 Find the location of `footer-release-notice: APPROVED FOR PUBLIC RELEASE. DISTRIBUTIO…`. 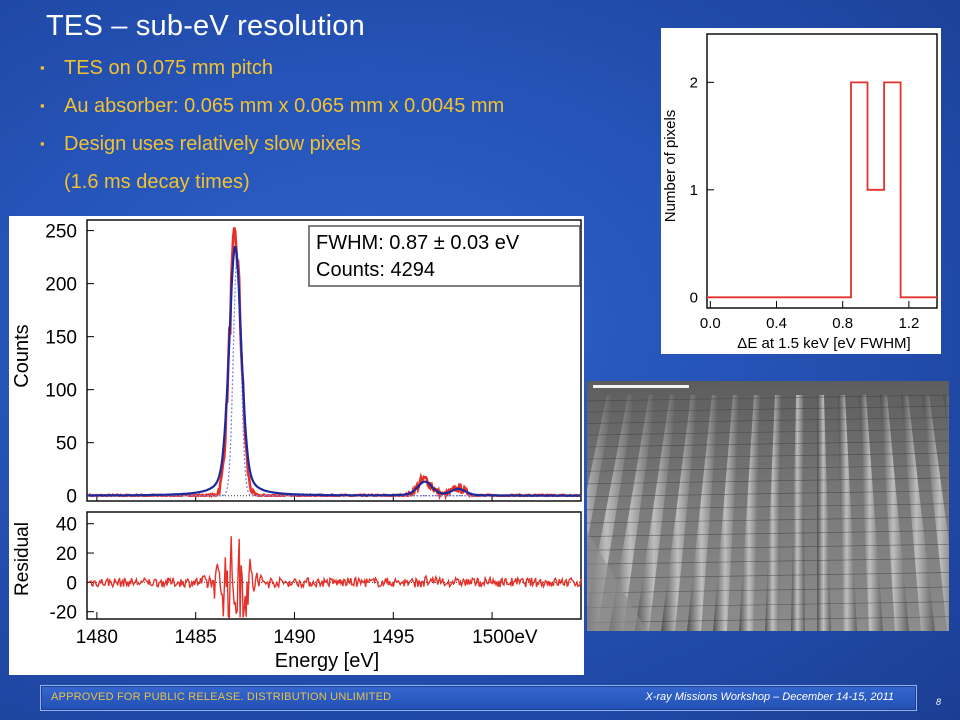

footer-release-notice: APPROVED FOR PUBLIC RELEASE. DISTRIBUTIO… is located at coordinates (221, 697).